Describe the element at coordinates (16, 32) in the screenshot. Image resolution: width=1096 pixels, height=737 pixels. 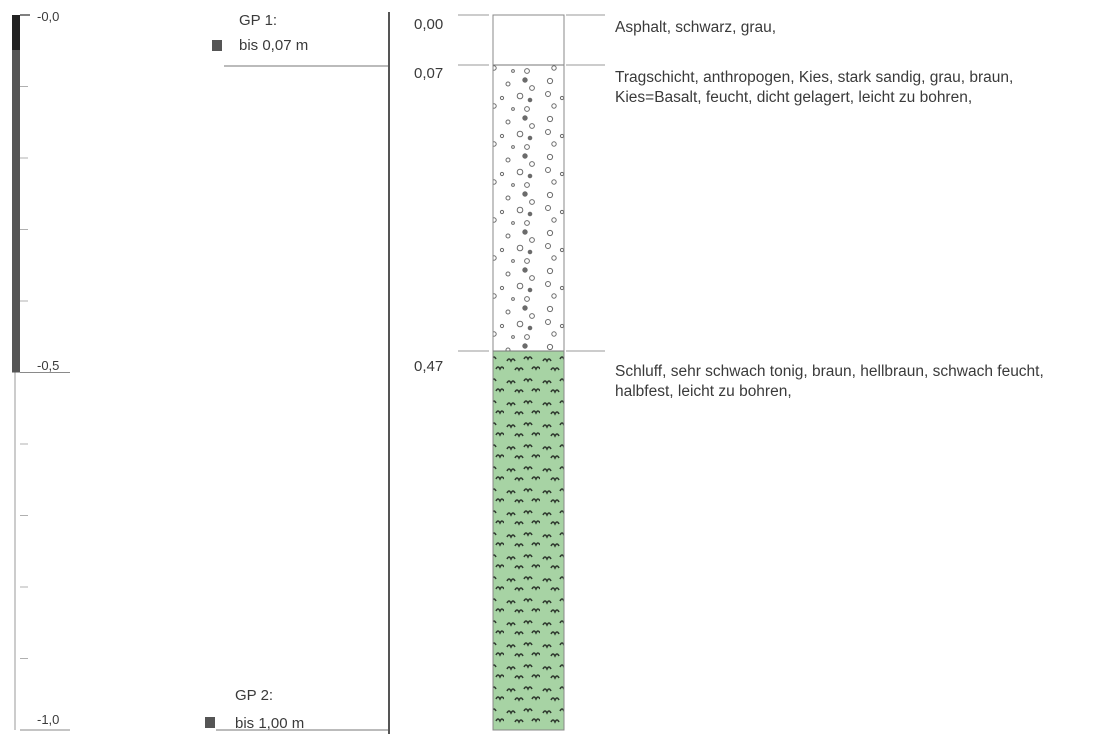
I see `scale-bar-cap` at that location.